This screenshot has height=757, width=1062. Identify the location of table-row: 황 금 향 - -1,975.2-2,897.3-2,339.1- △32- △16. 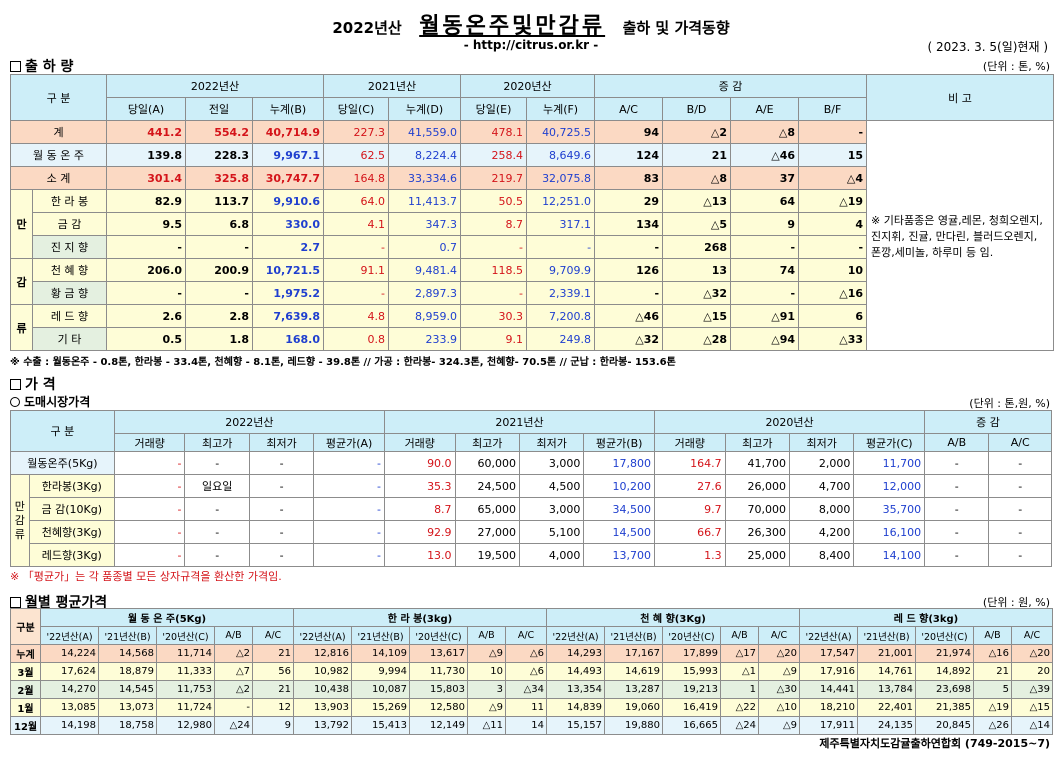
(532, 293).